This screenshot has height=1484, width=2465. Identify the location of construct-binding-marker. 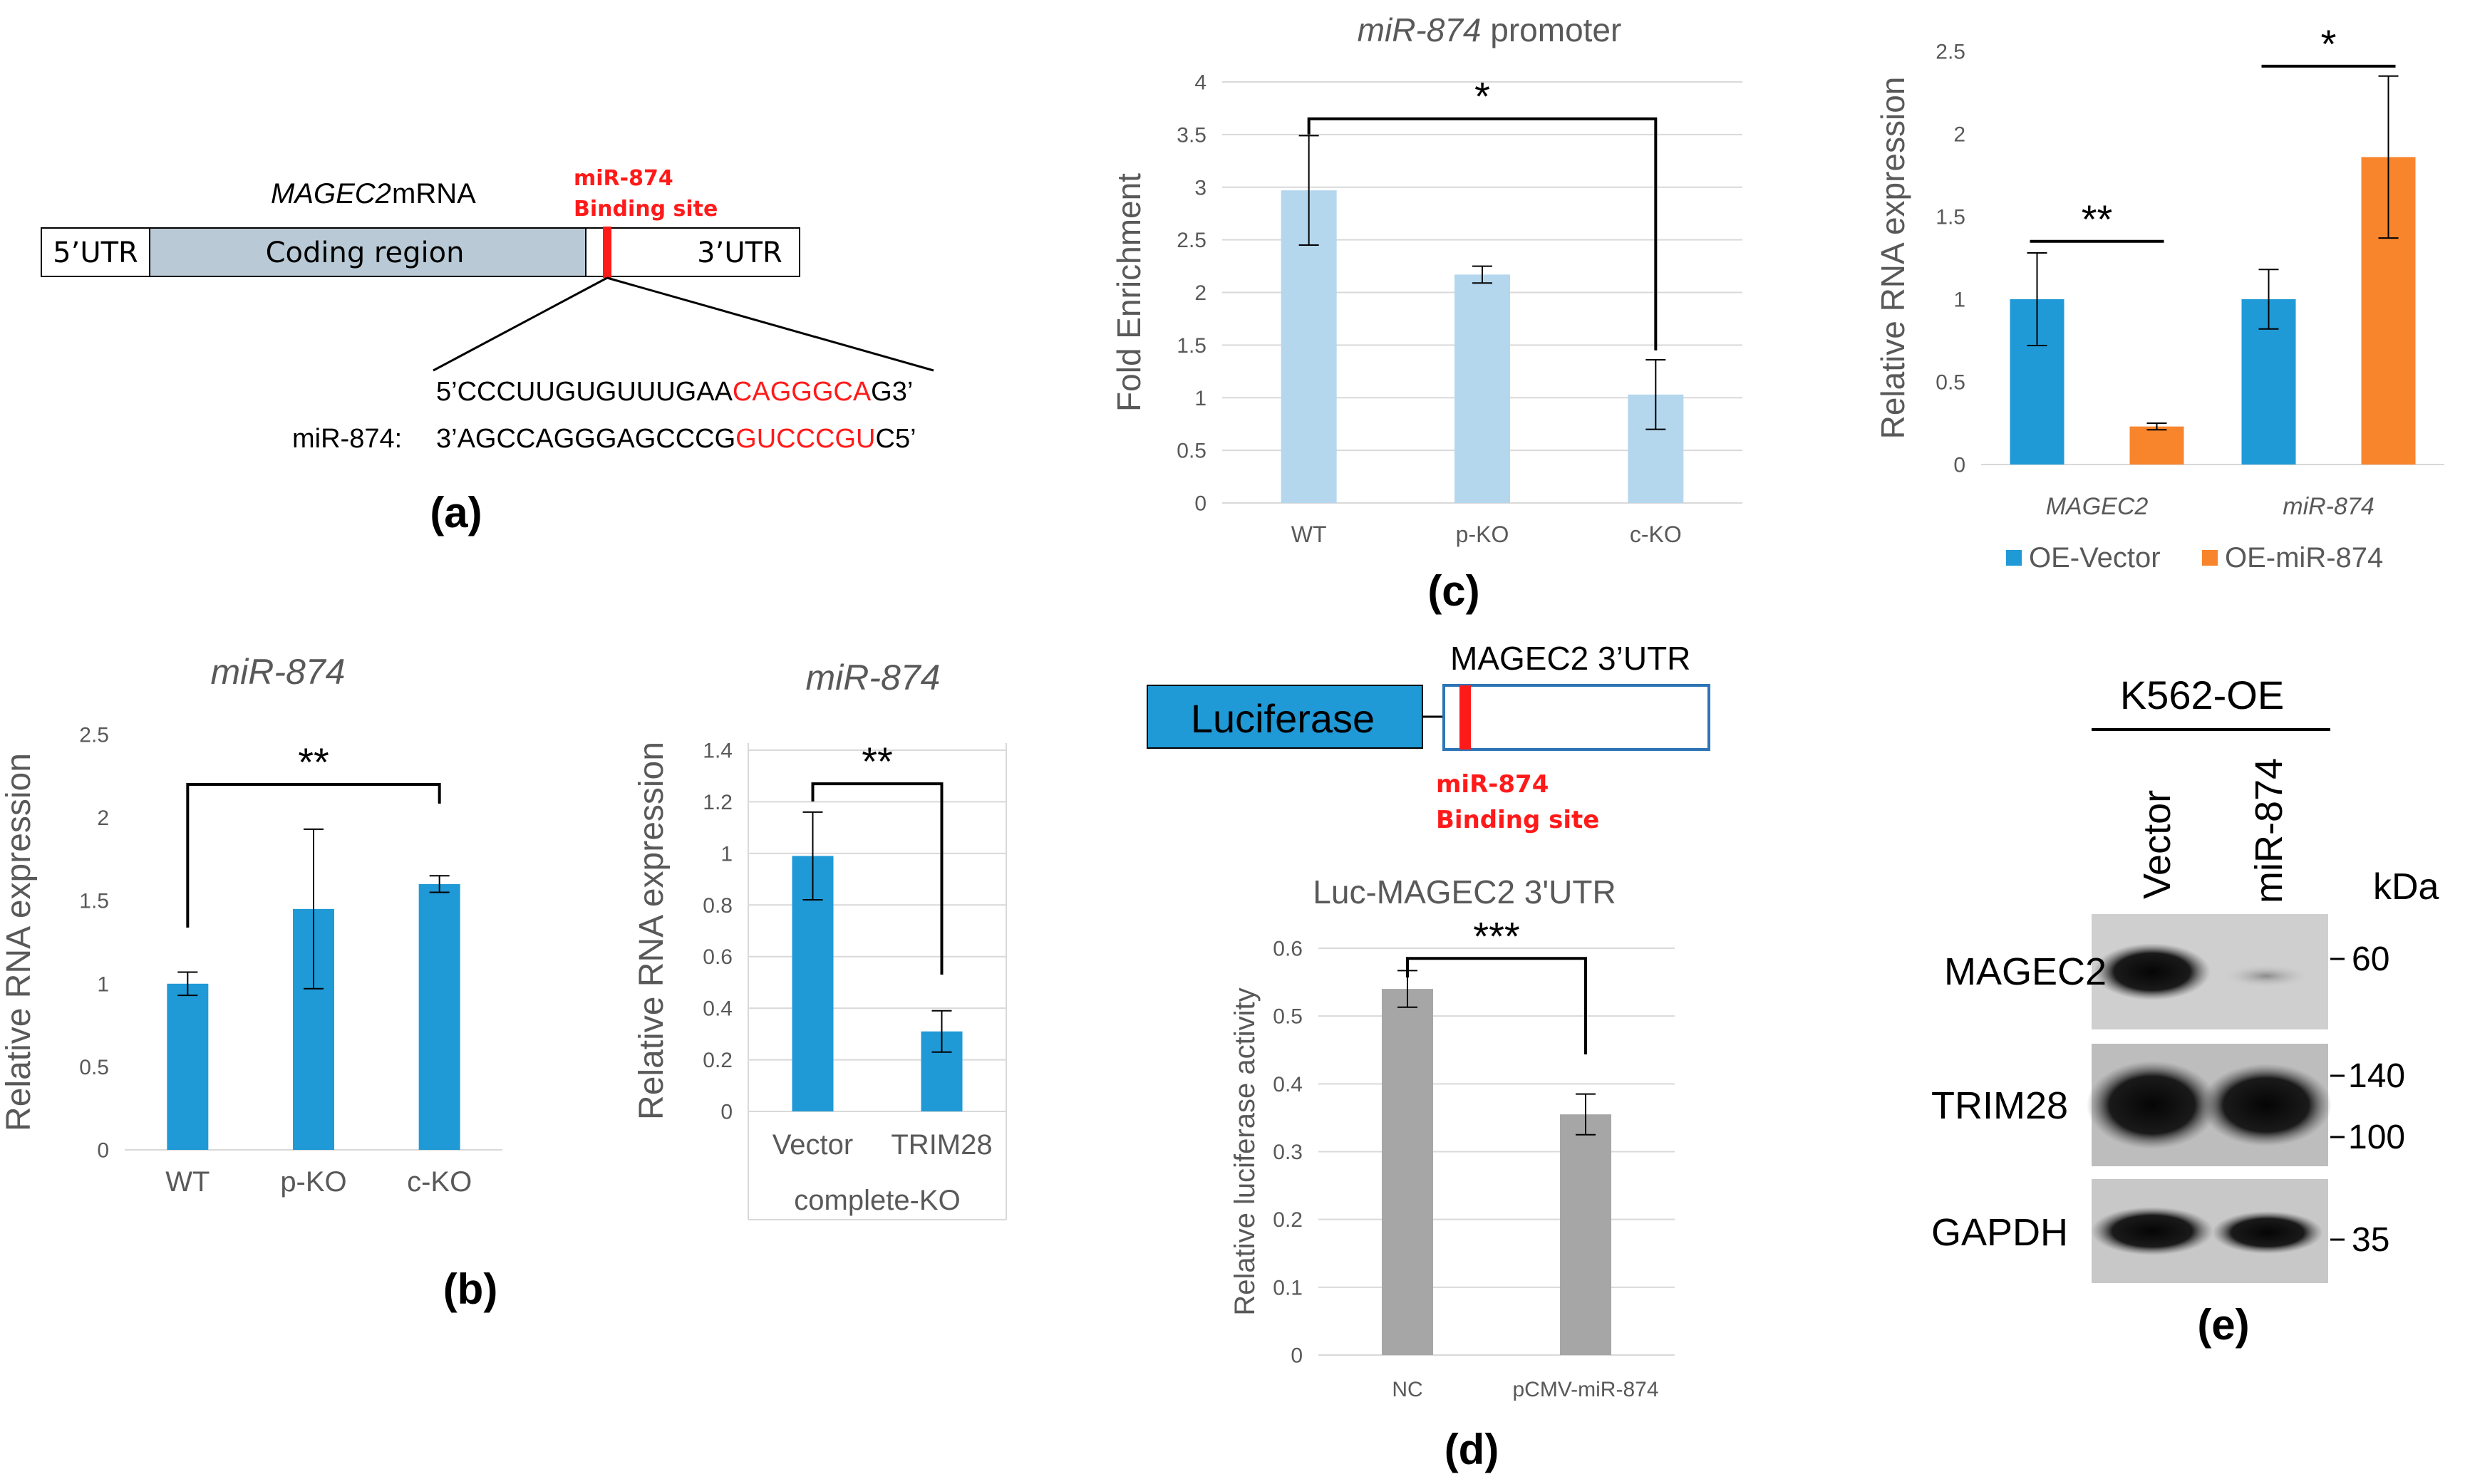
(1465, 717).